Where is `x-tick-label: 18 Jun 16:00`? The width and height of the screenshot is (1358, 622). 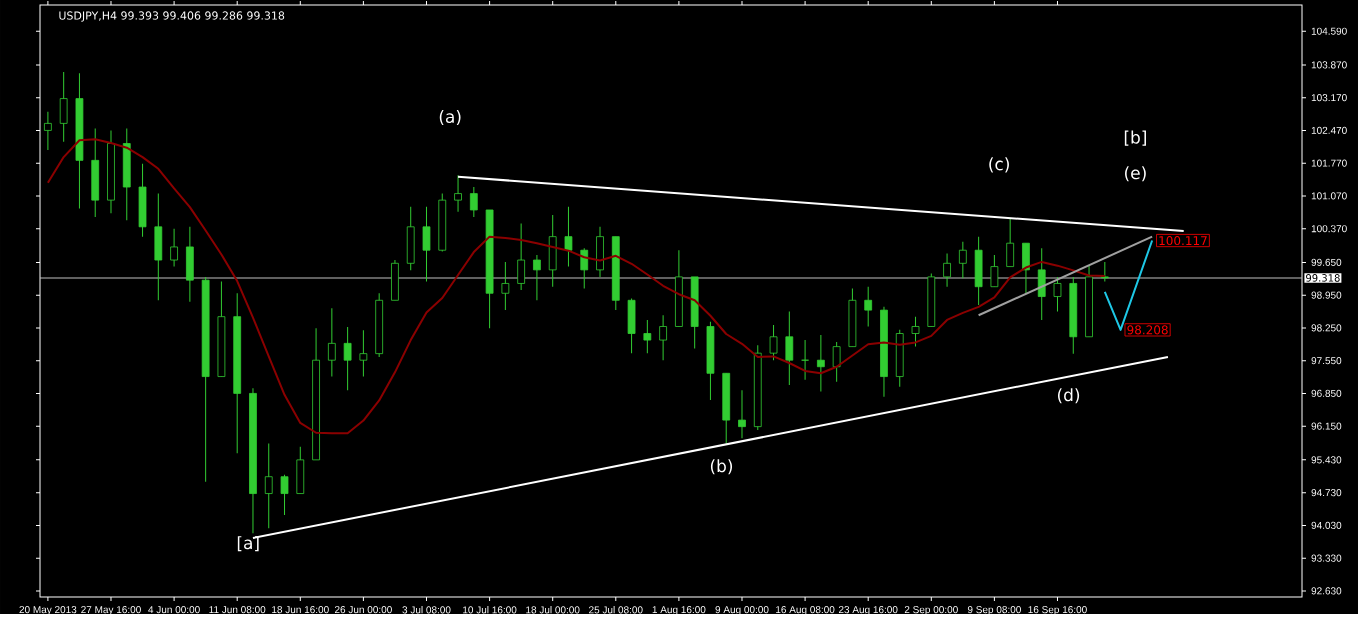 x-tick-label: 18 Jun 16:00 is located at coordinates (300, 610).